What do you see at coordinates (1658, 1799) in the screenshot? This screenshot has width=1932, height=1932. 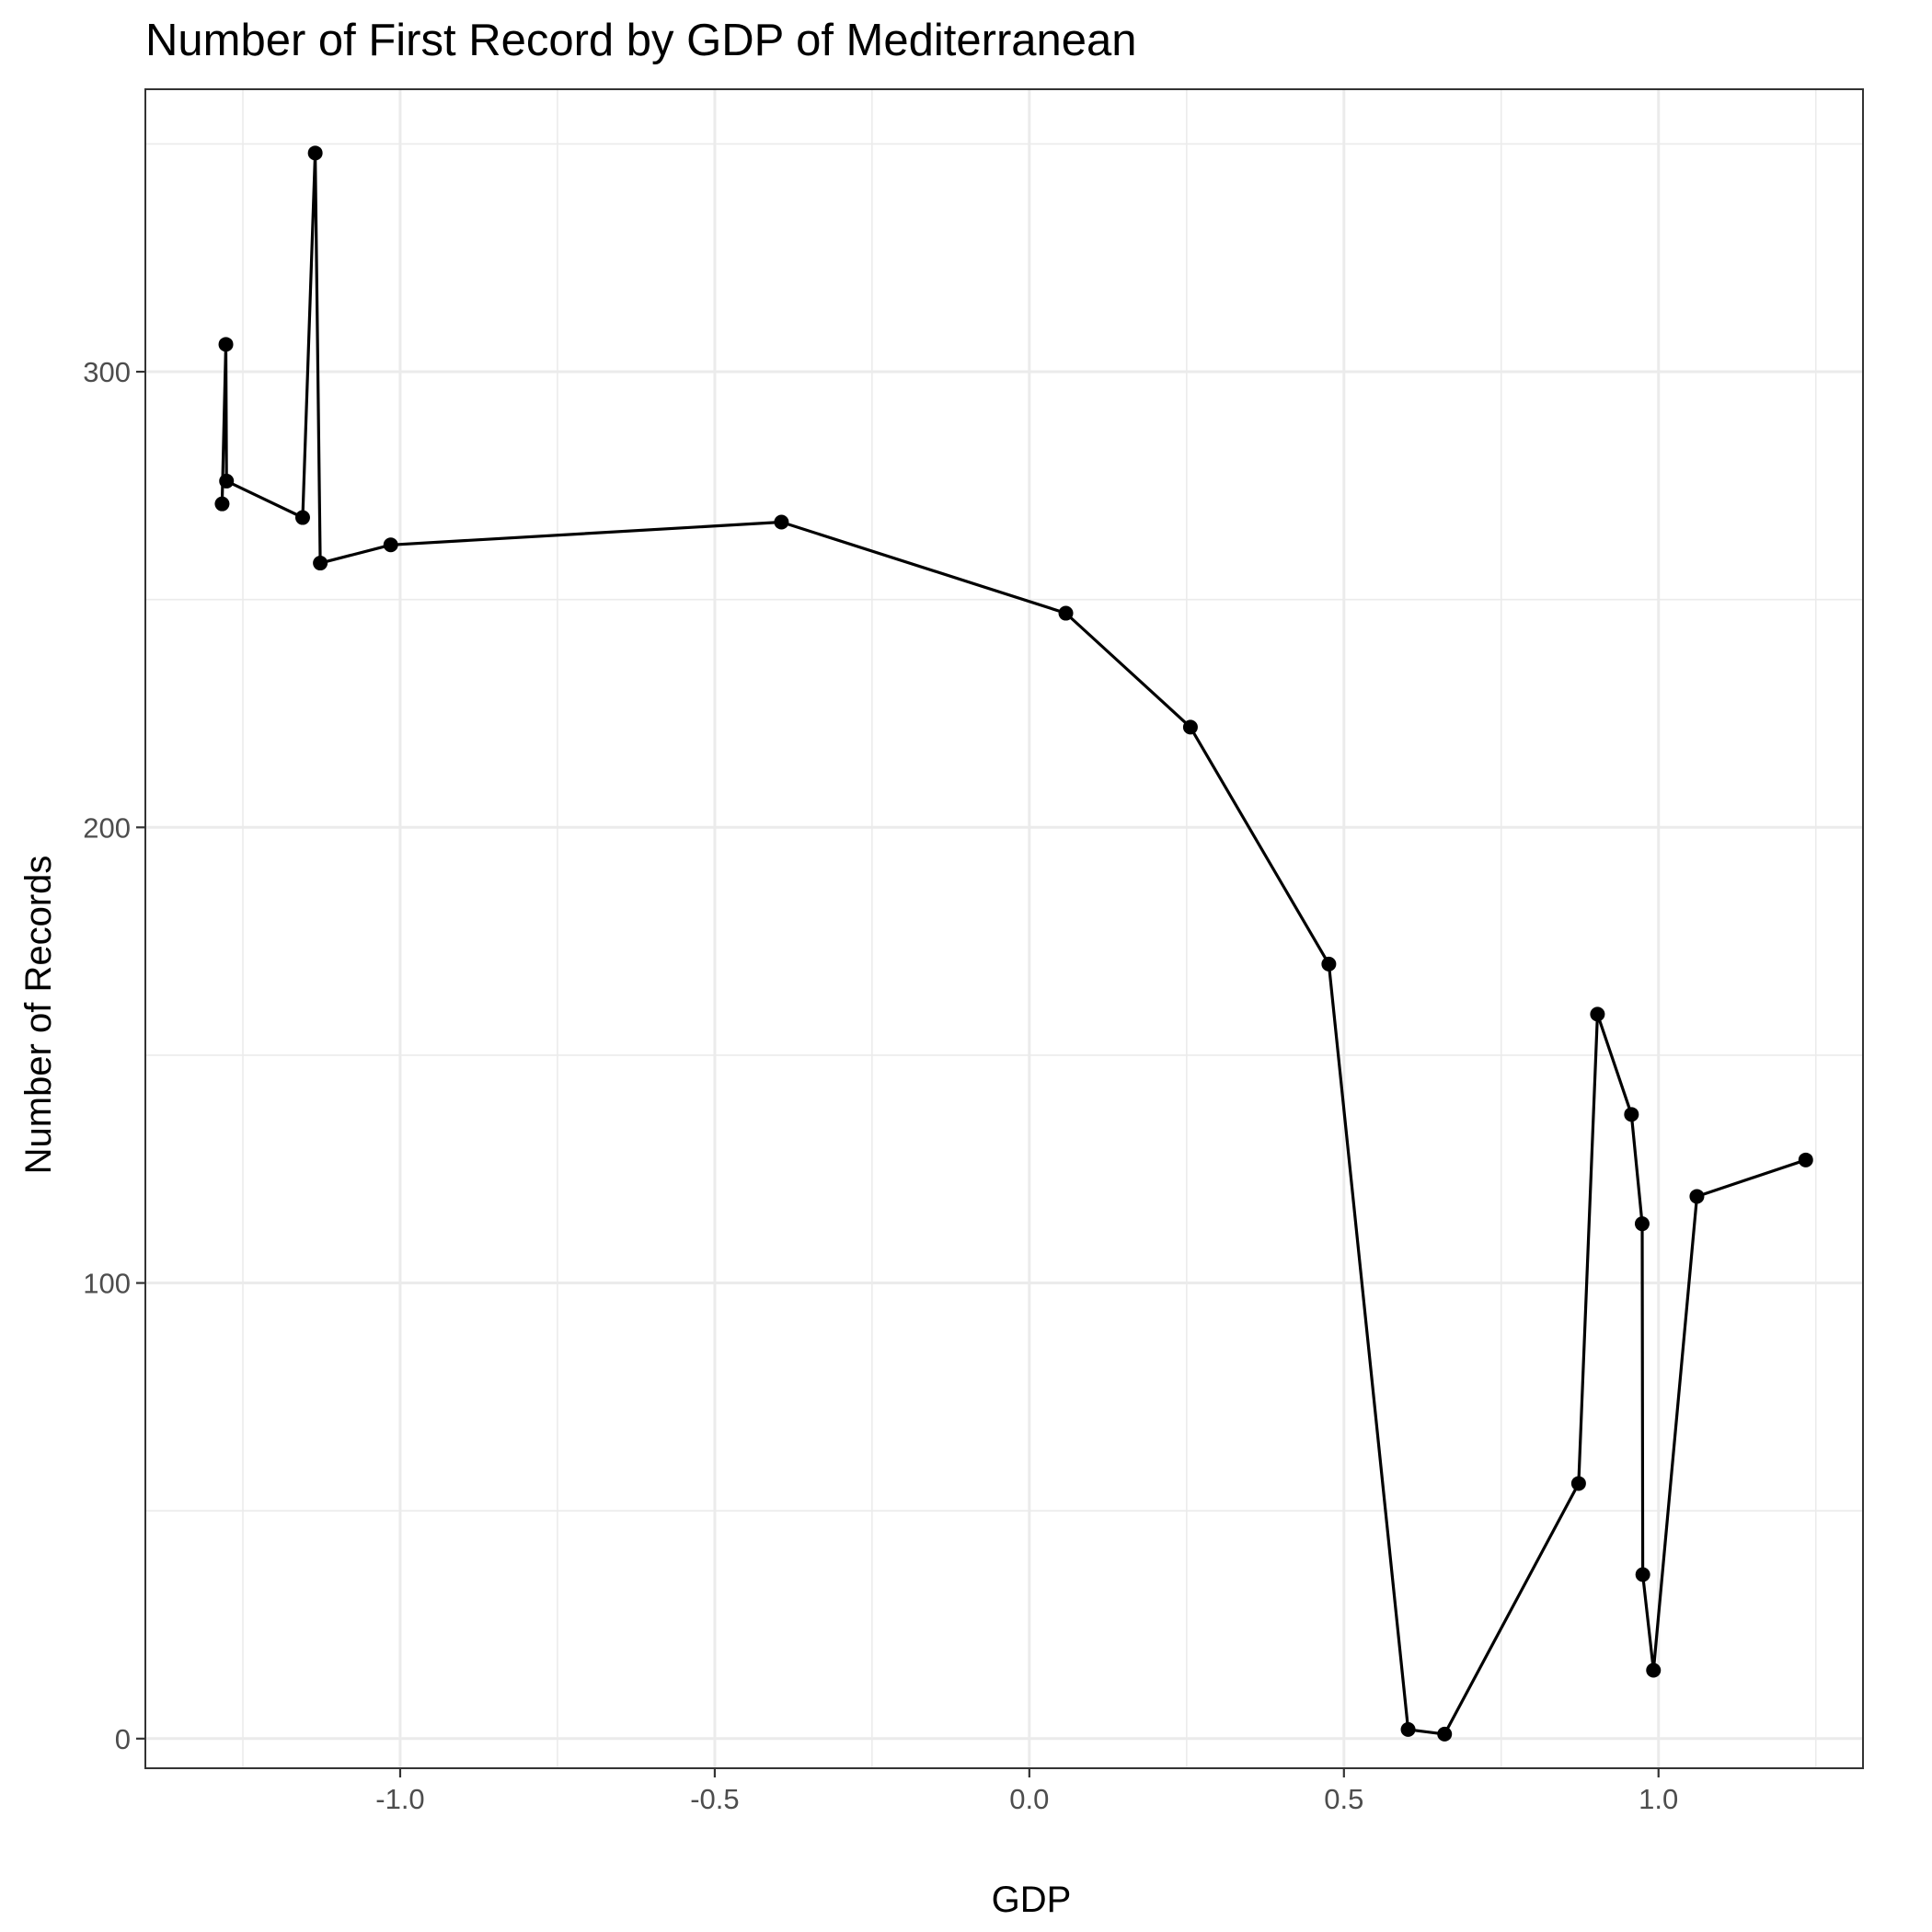 I see `x-tick-label: 1.0` at bounding box center [1658, 1799].